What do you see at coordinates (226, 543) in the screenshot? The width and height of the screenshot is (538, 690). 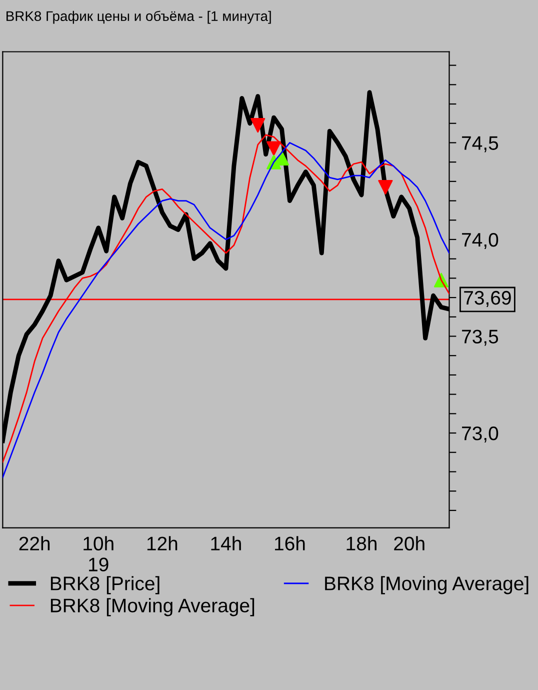 I see `x-tick-label: 14h` at bounding box center [226, 543].